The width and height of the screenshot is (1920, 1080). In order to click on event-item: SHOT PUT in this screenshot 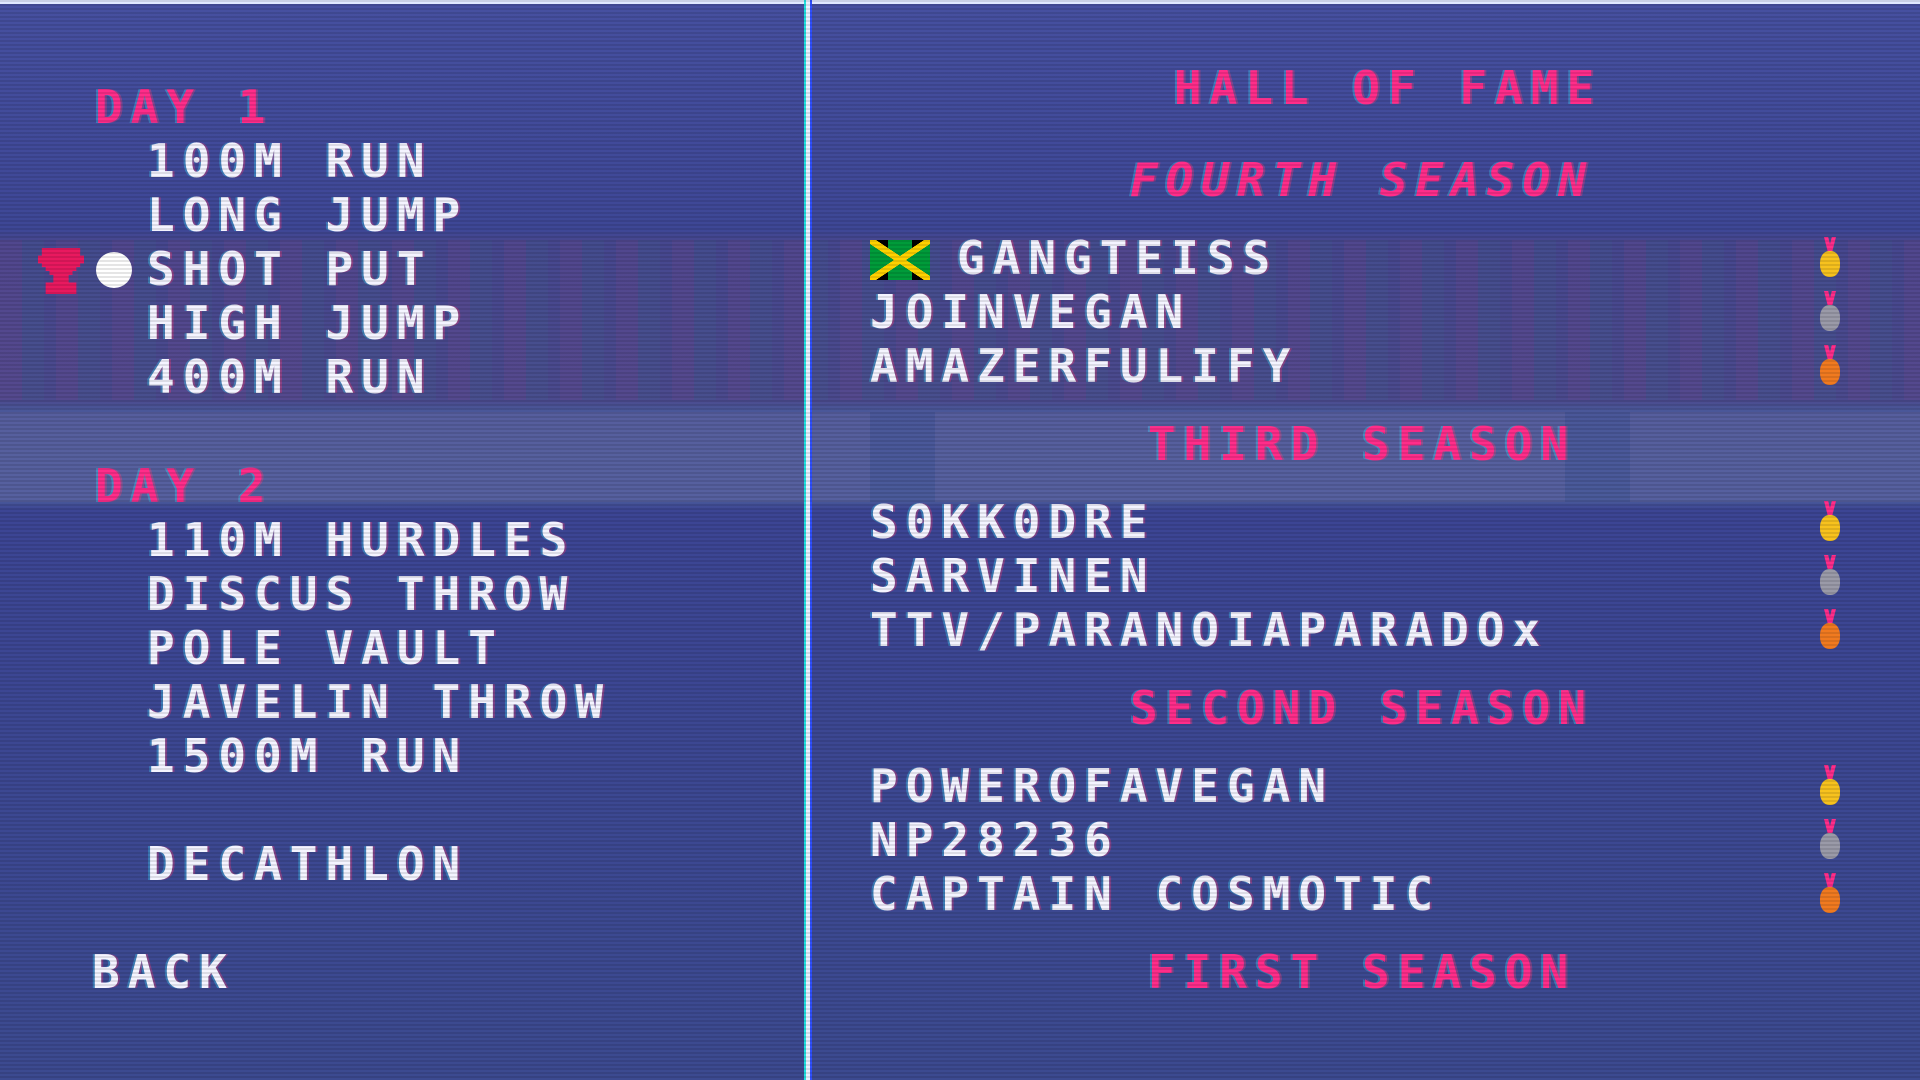, I will do `click(290, 269)`.